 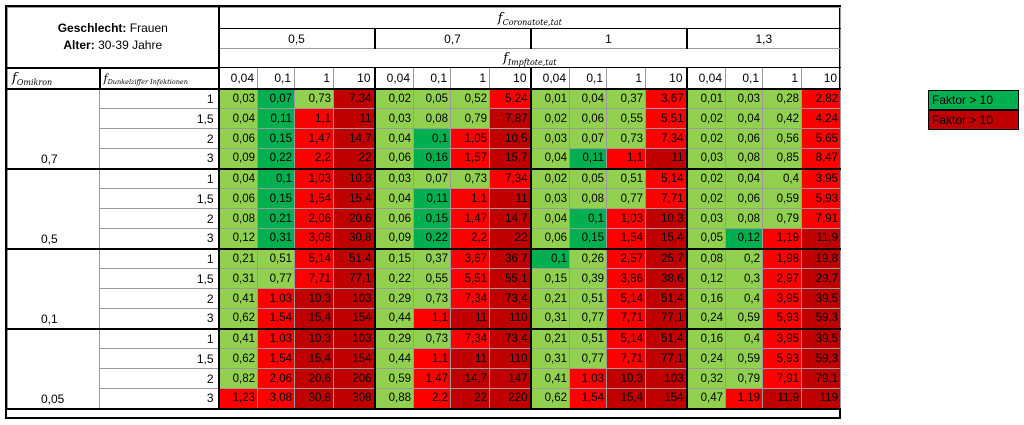 What do you see at coordinates (666, 278) in the screenshot?
I see `factor-cell: 38,6` at bounding box center [666, 278].